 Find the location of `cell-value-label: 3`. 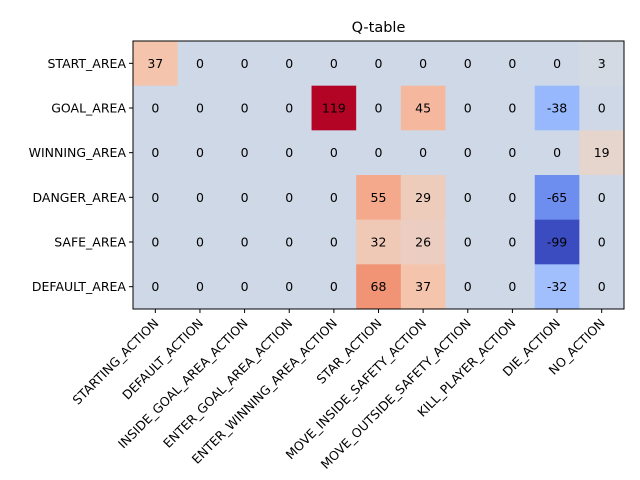

cell-value-label: 3 is located at coordinates (602, 63).